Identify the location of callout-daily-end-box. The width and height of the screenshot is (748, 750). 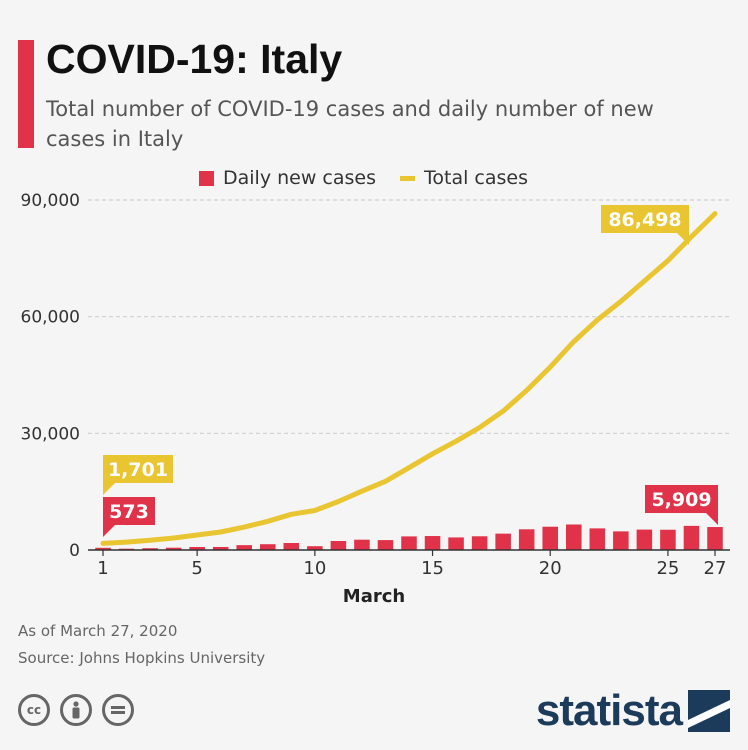
(681, 505).